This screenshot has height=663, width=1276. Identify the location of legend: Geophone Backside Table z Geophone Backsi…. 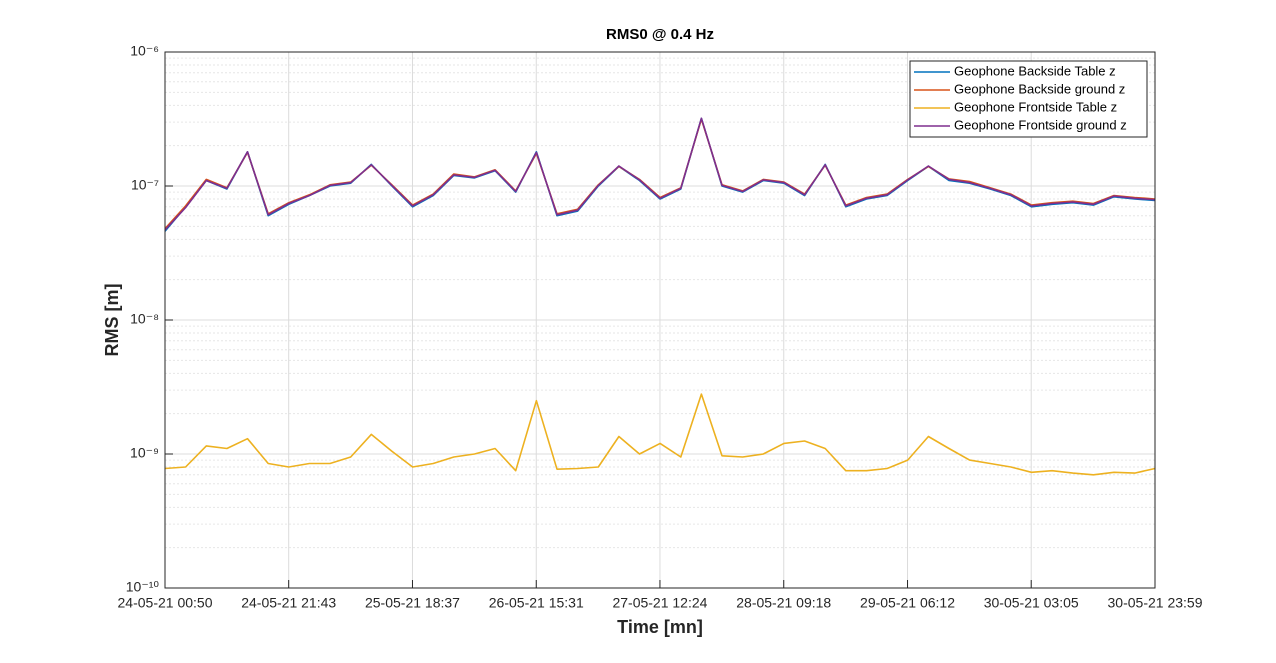
(1028, 99).